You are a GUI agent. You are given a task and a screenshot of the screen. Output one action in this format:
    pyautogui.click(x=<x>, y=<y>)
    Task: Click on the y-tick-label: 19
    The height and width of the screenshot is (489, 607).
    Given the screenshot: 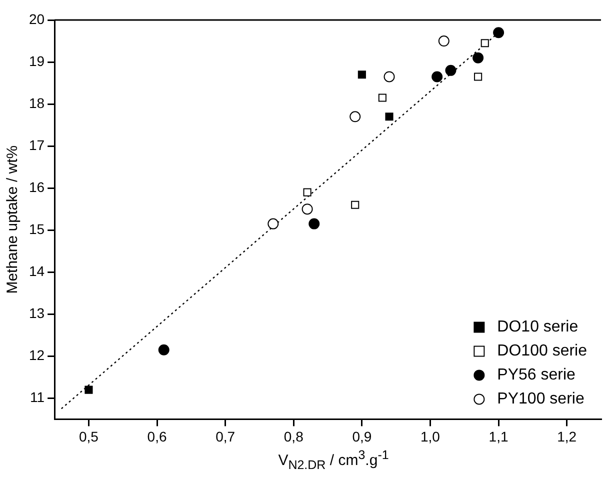 What is the action you would take?
    pyautogui.click(x=36, y=60)
    